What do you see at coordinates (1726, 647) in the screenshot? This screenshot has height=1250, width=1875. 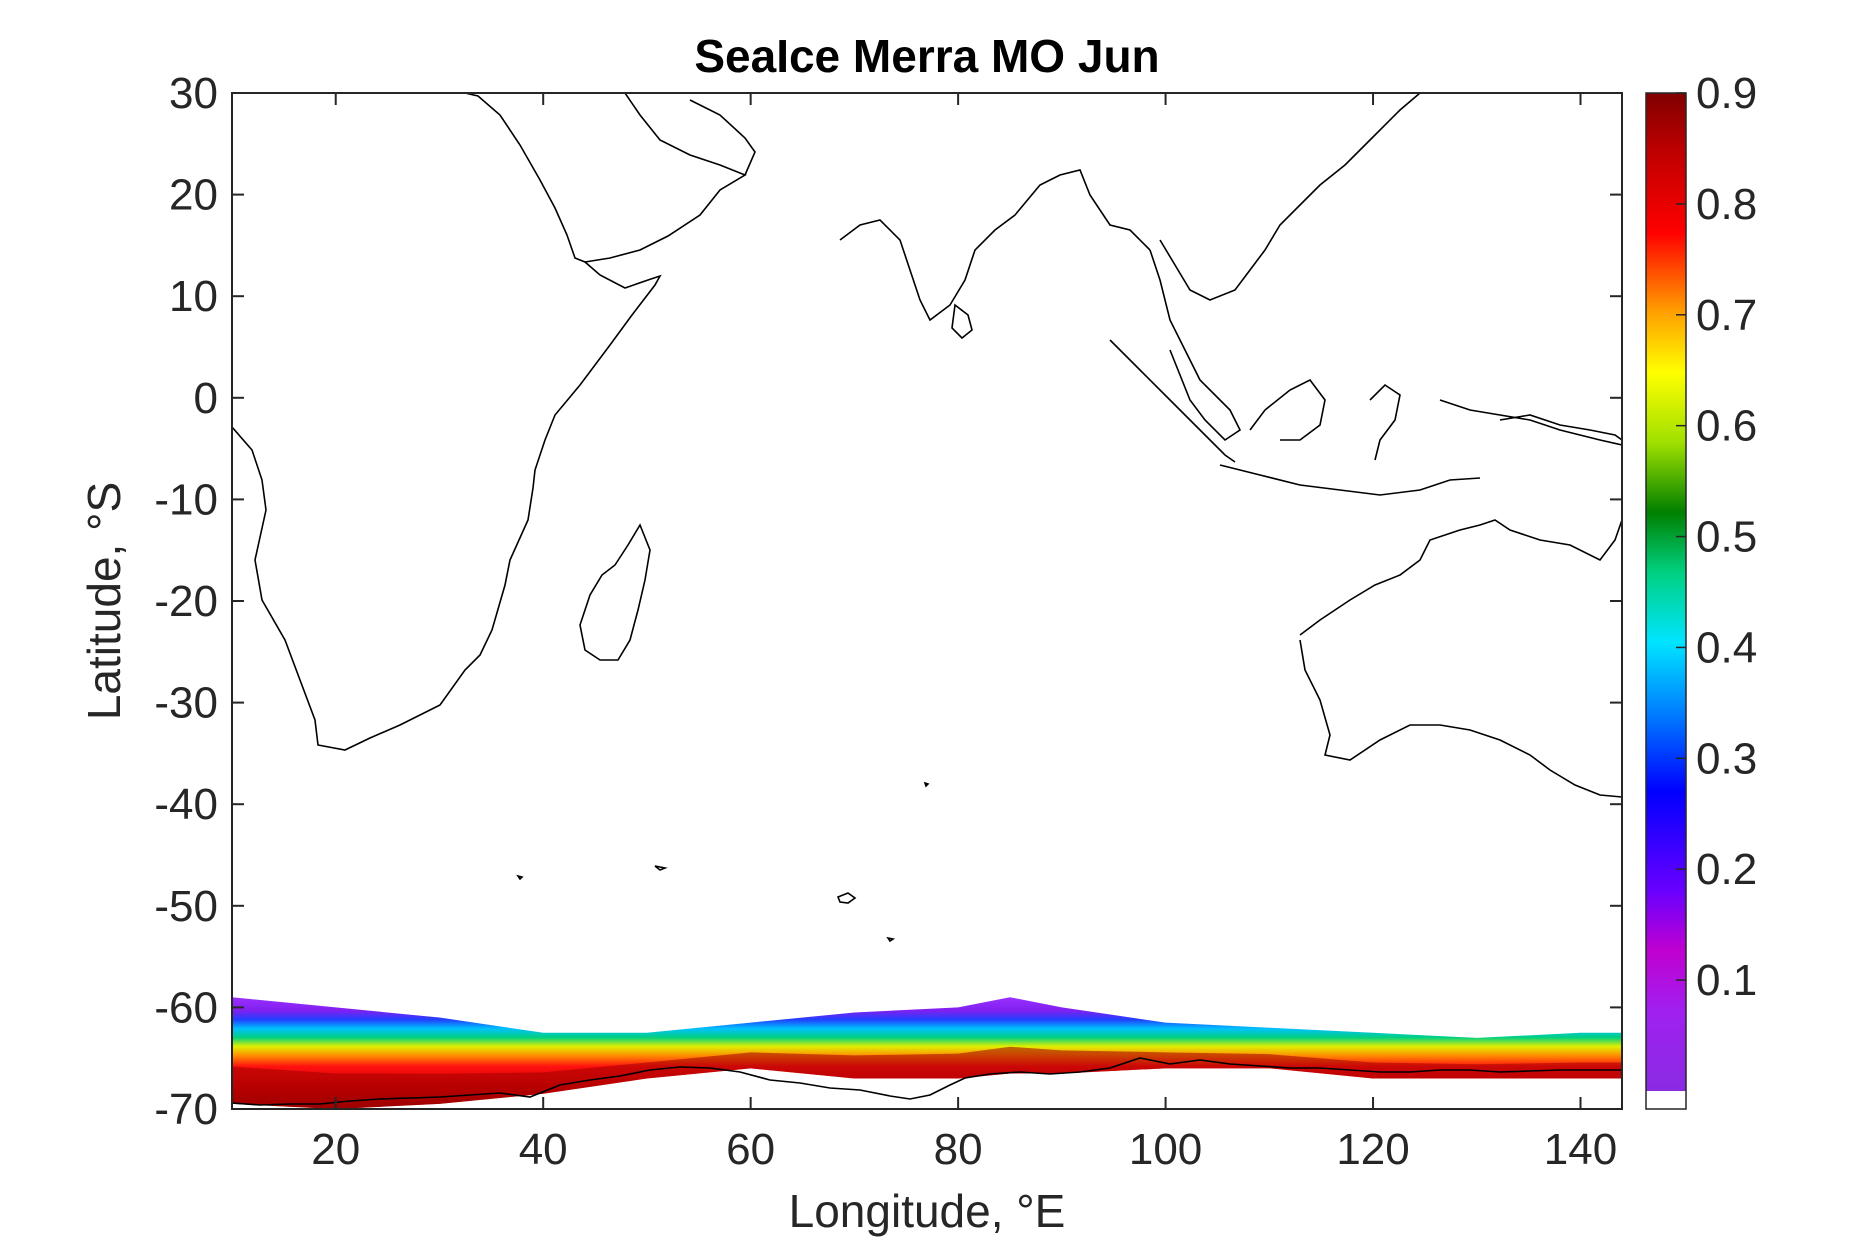 I see `colorbar-tick-label: 0.4` at bounding box center [1726, 647].